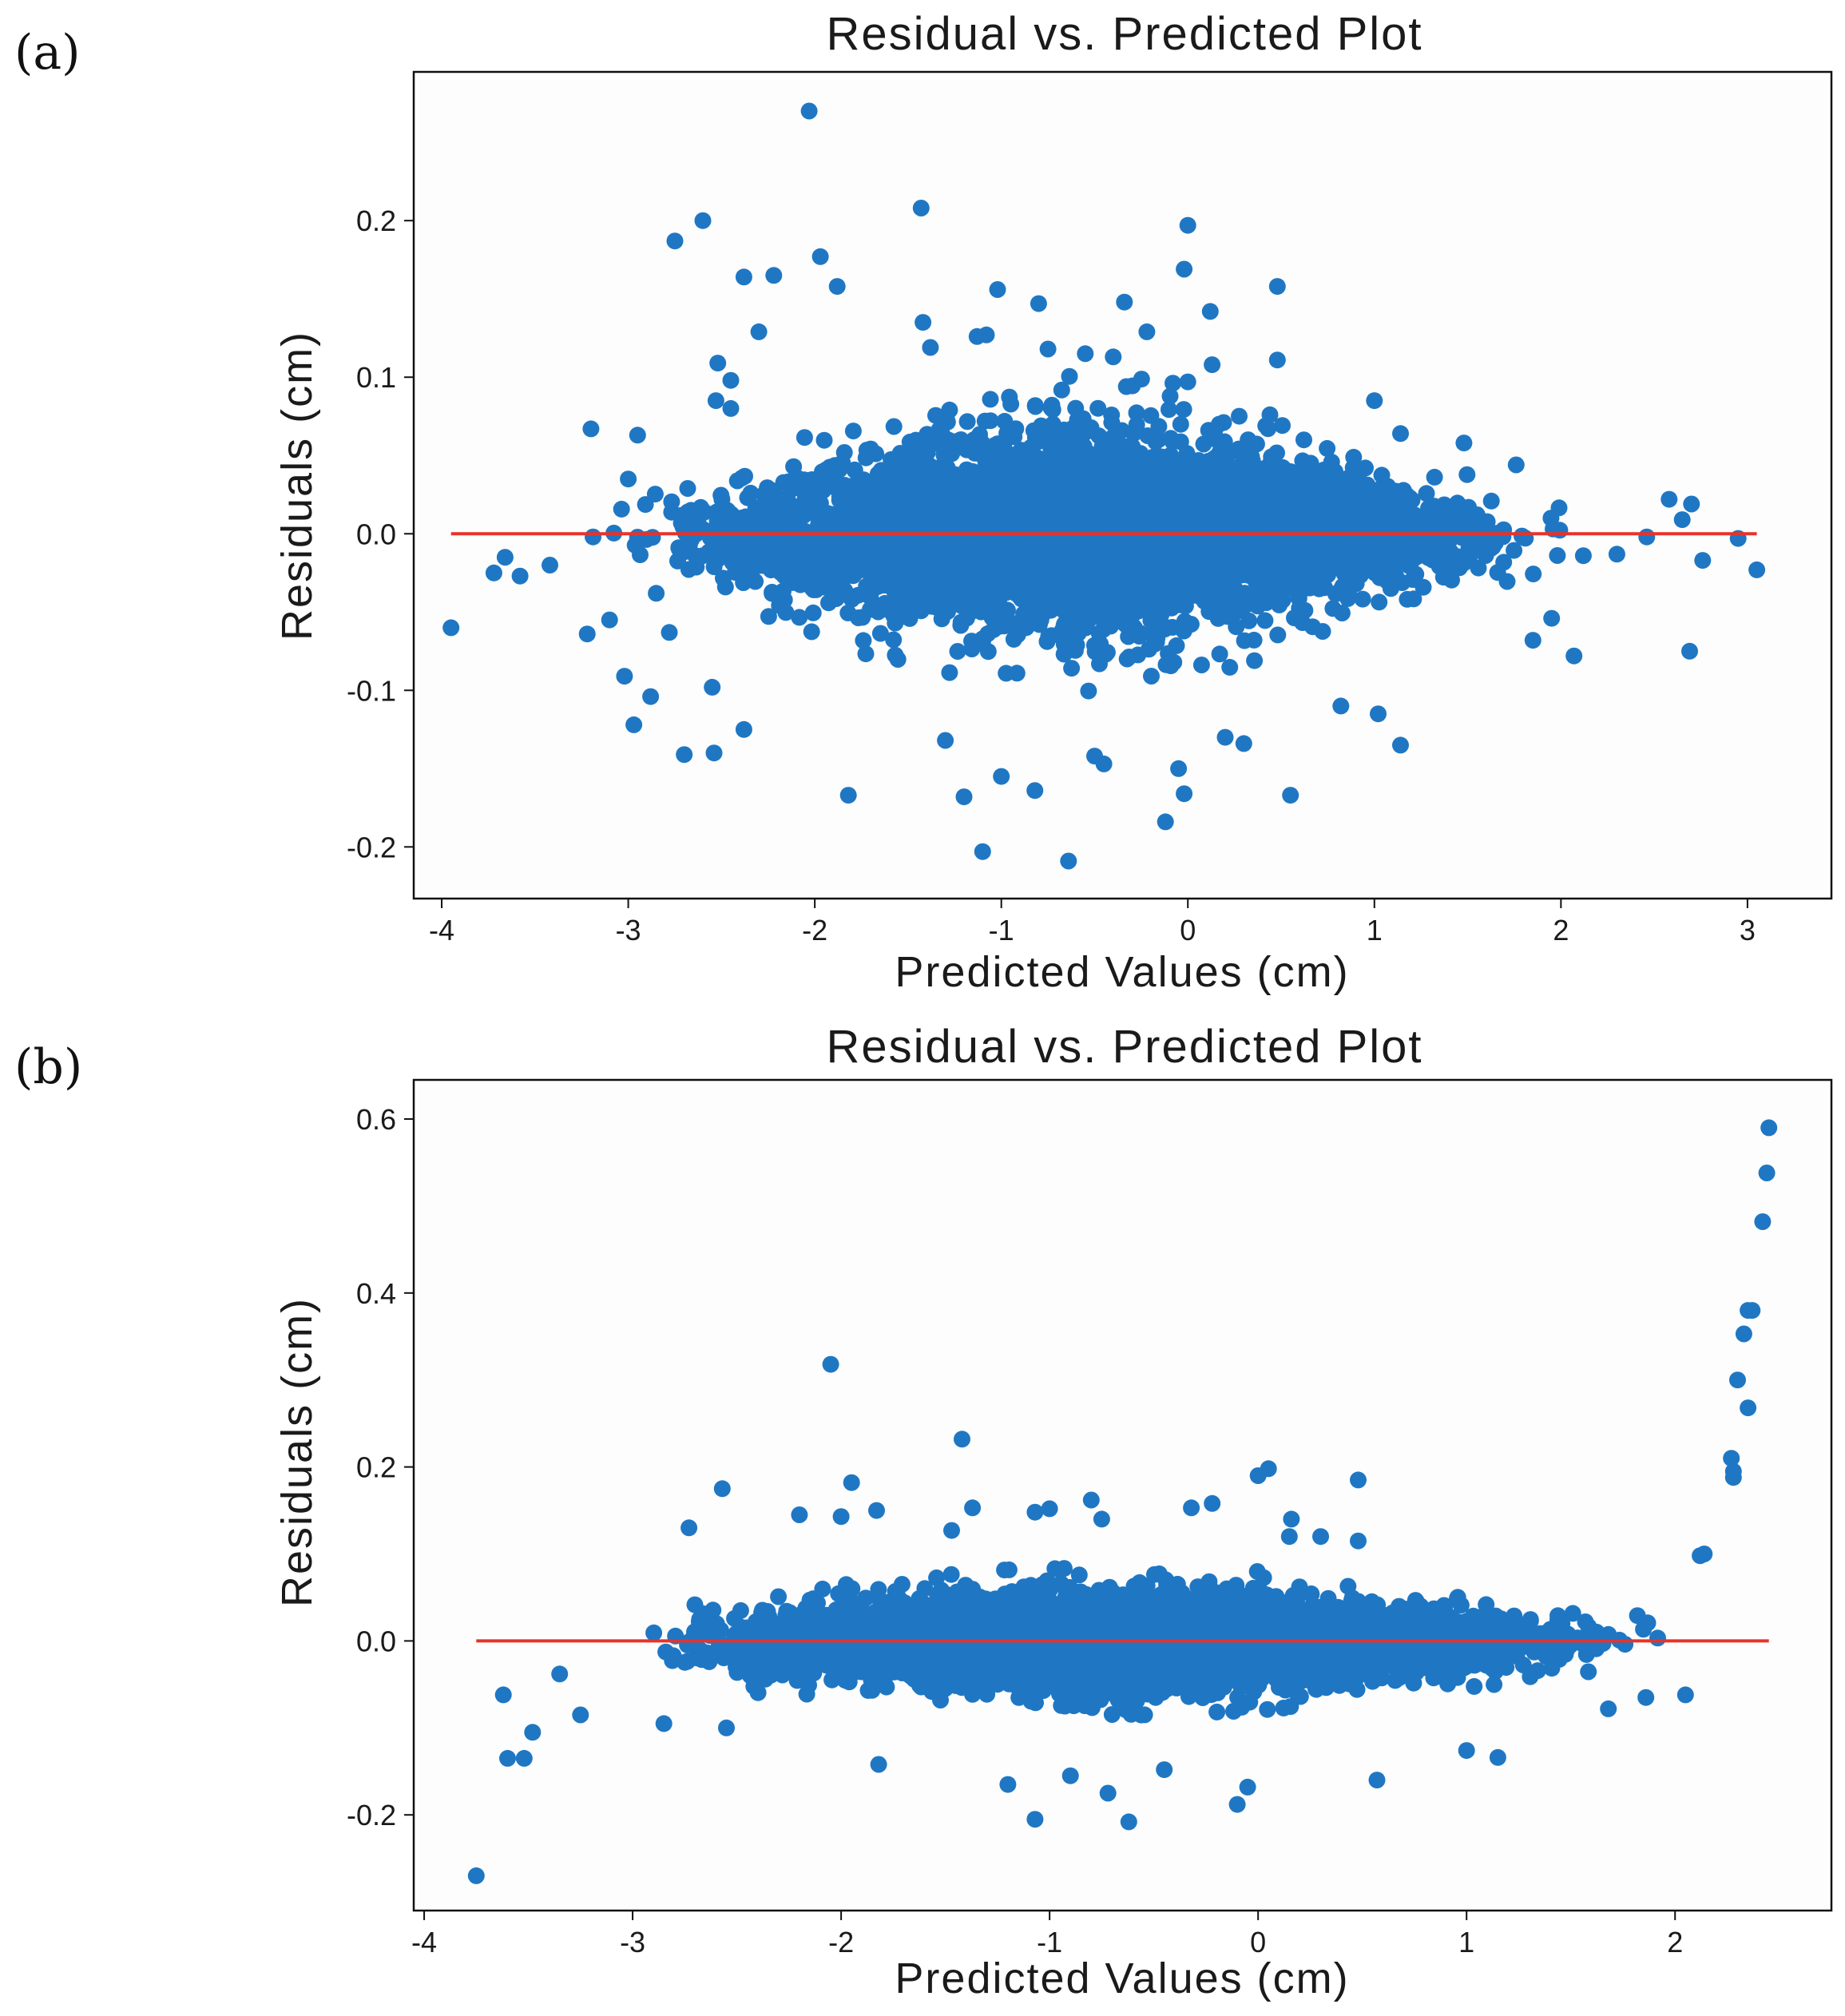 The height and width of the screenshot is (2016, 1845). Describe the element at coordinates (1122, 972) in the screenshot. I see `panel-a-x-axis-label: Predicted Values (cm)` at that location.